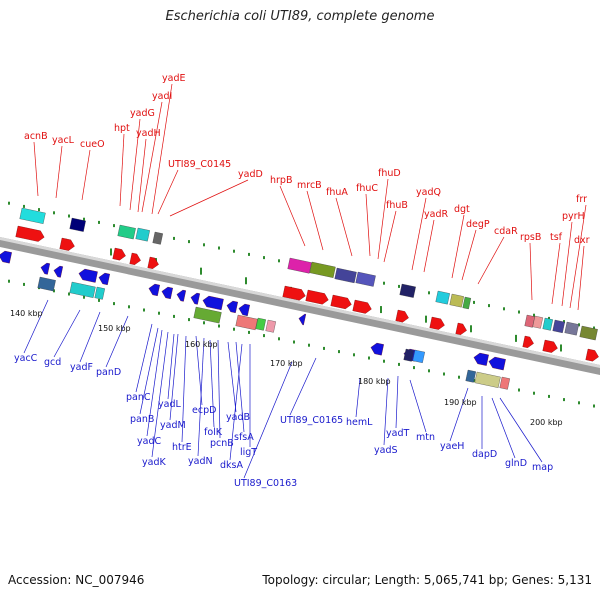 The image size is (600, 600). I want to click on forward-gene-label: yadH, so click(148, 133).